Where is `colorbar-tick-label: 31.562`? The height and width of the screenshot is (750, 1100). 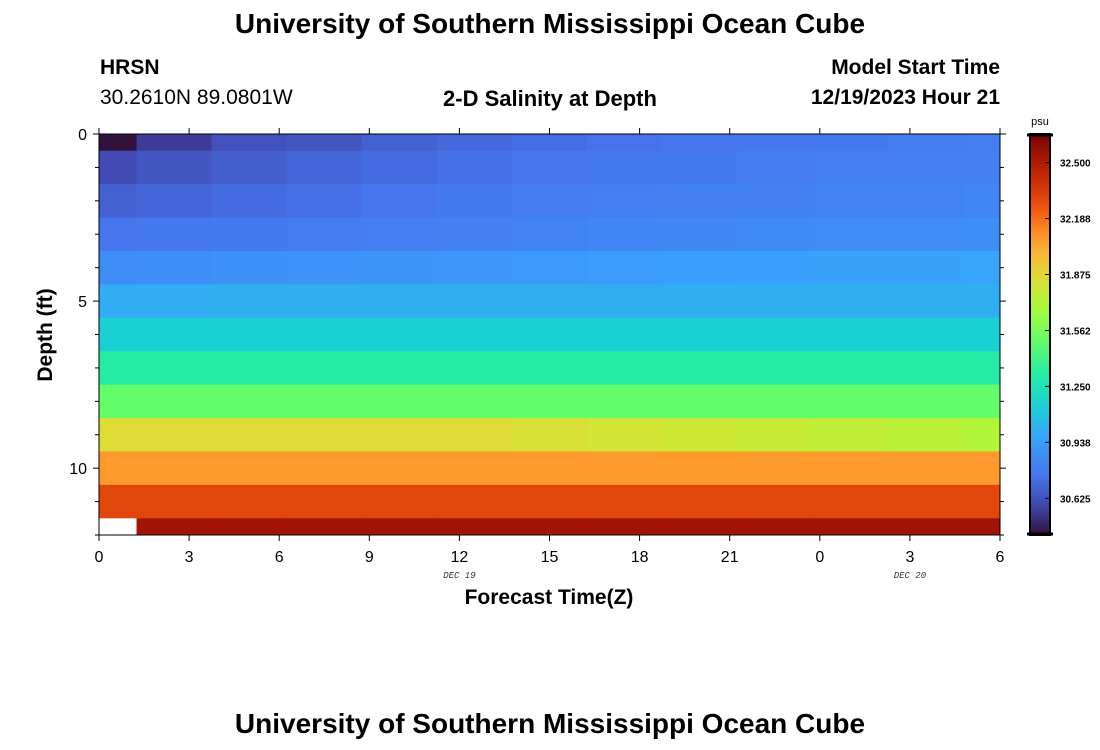 colorbar-tick-label: 31.562 is located at coordinates (1075, 332).